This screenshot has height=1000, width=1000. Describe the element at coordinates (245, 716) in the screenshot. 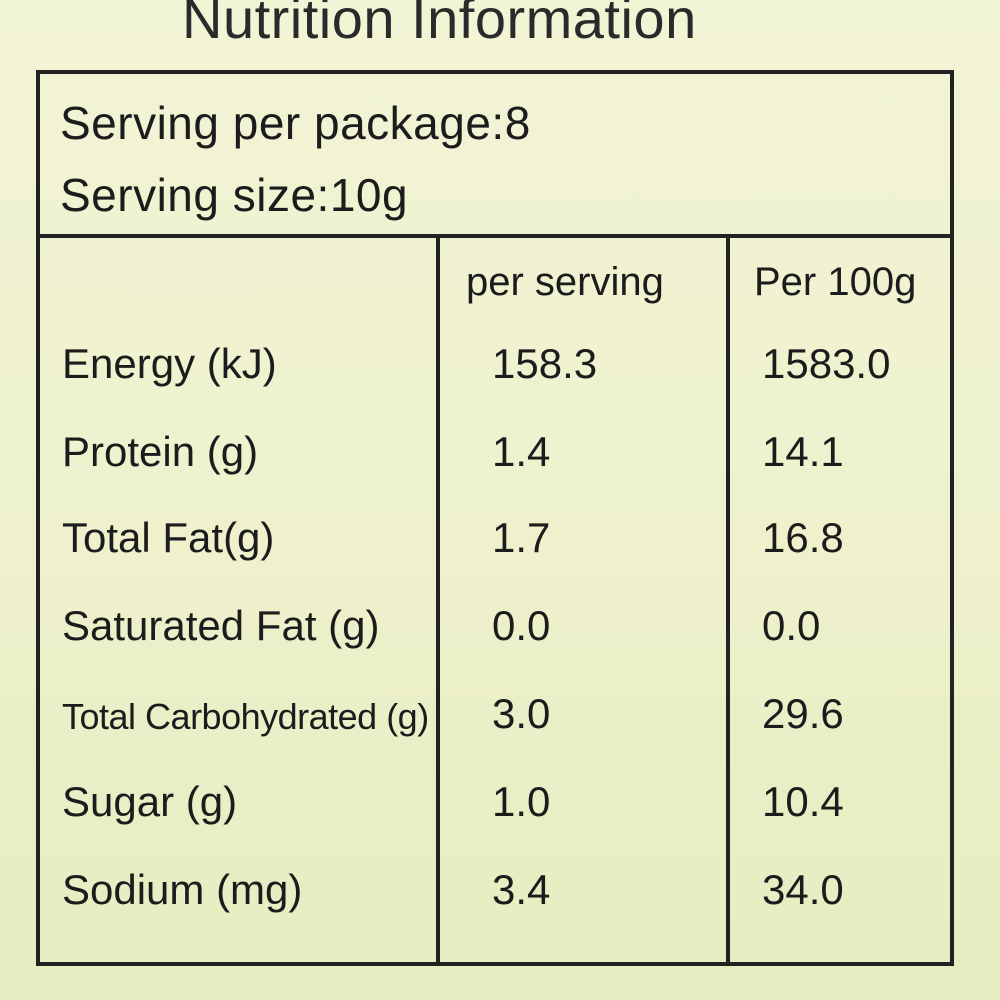

I see `nutrient-name: Total Carbohydrated (g)` at that location.